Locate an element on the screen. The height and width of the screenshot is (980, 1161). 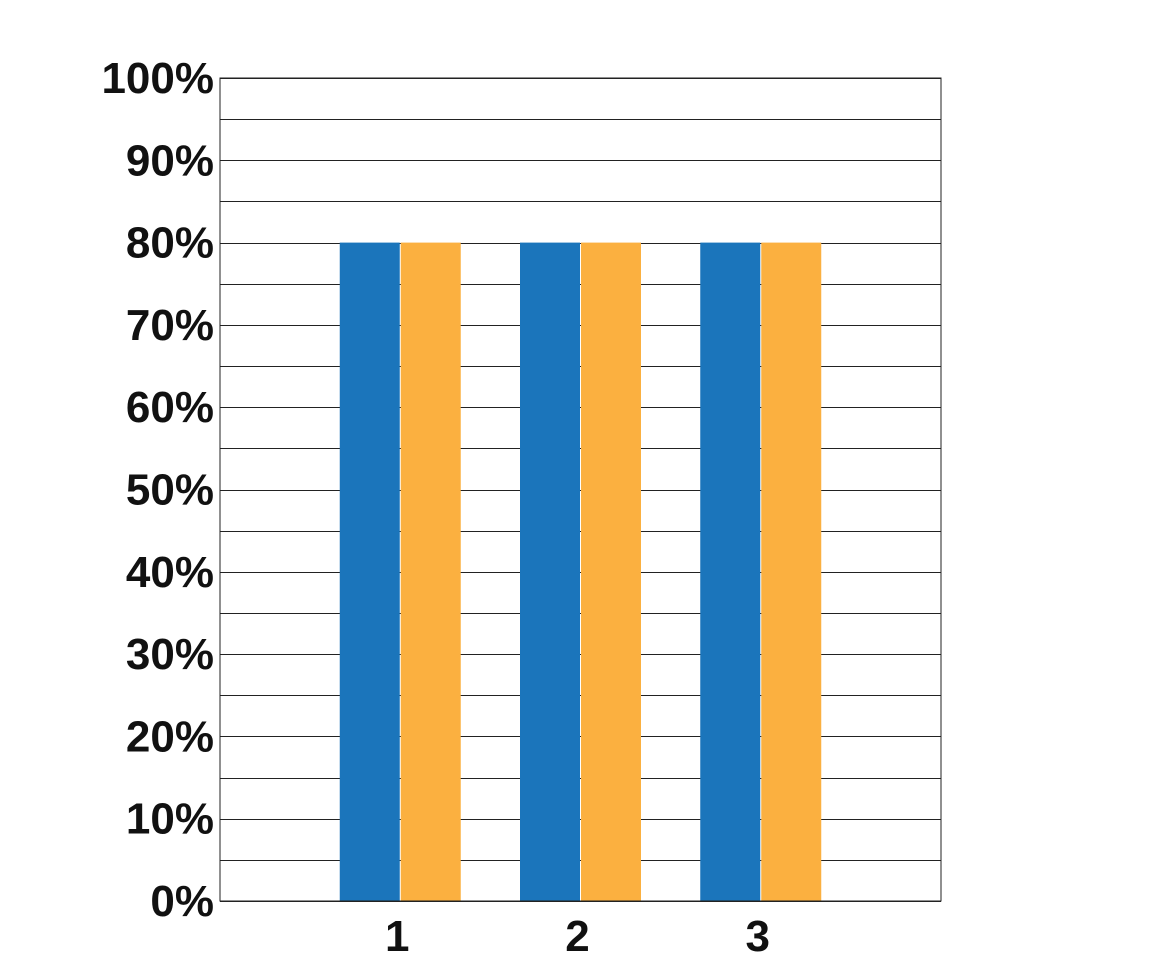
x-tick-label: 2 is located at coordinates (577, 936).